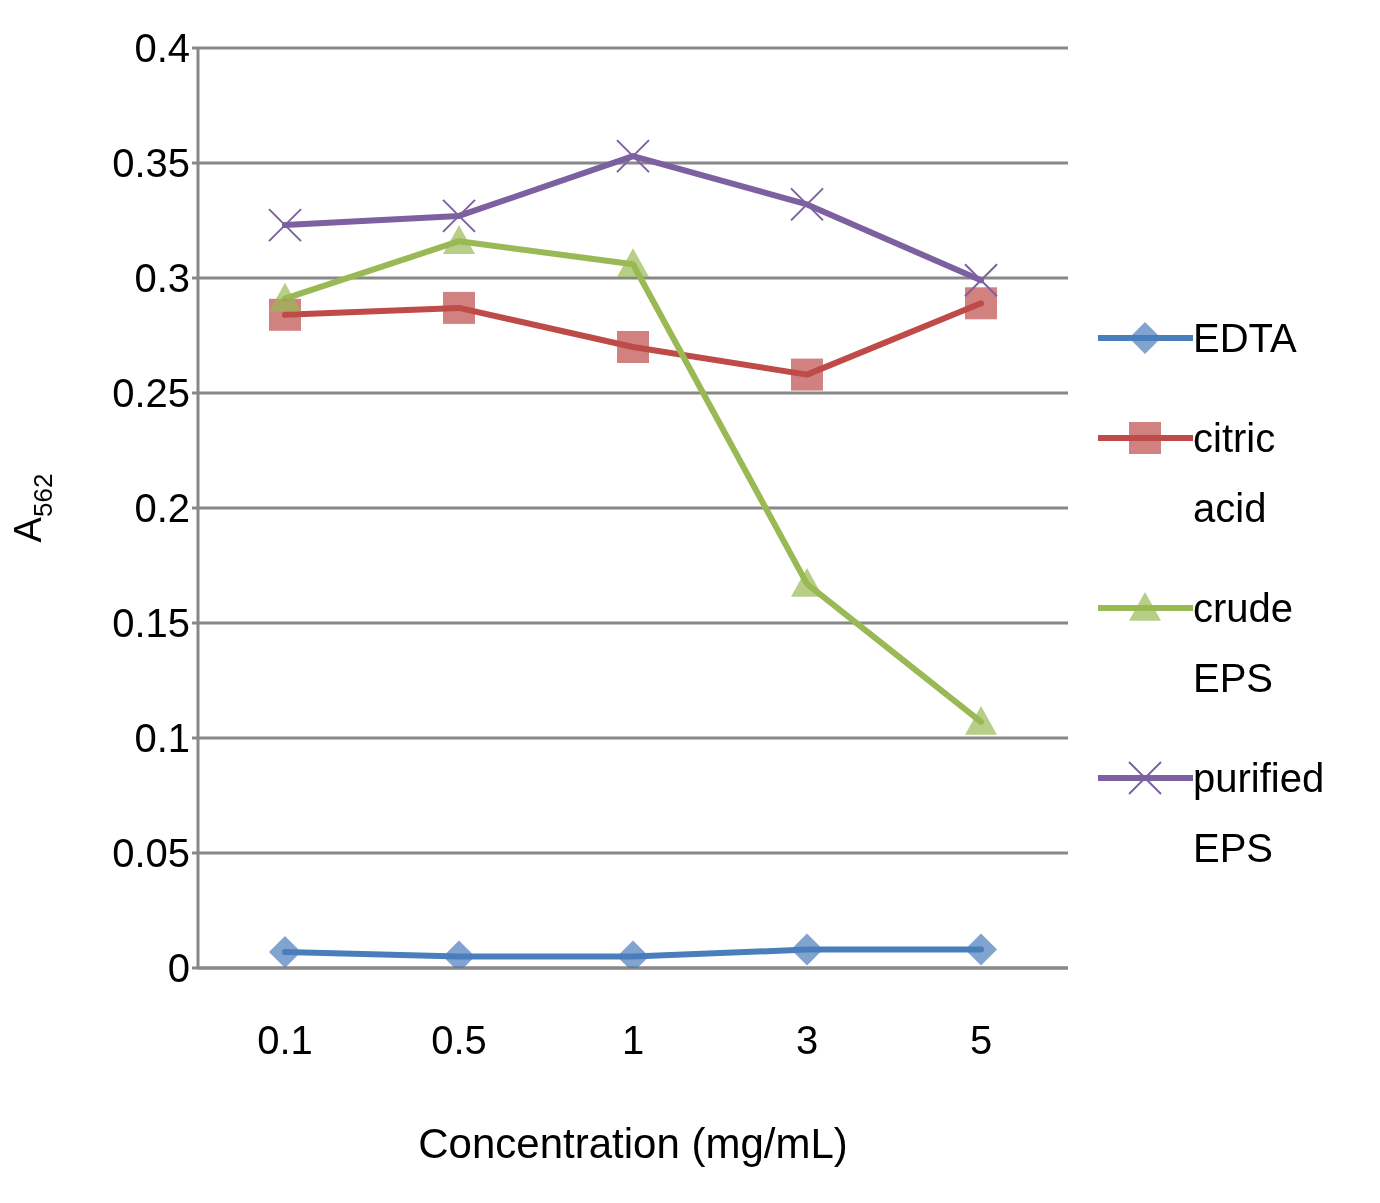 Image resolution: width=1380 pixels, height=1203 pixels. What do you see at coordinates (1244, 643) in the screenshot?
I see `legend-label: crude EPS` at bounding box center [1244, 643].